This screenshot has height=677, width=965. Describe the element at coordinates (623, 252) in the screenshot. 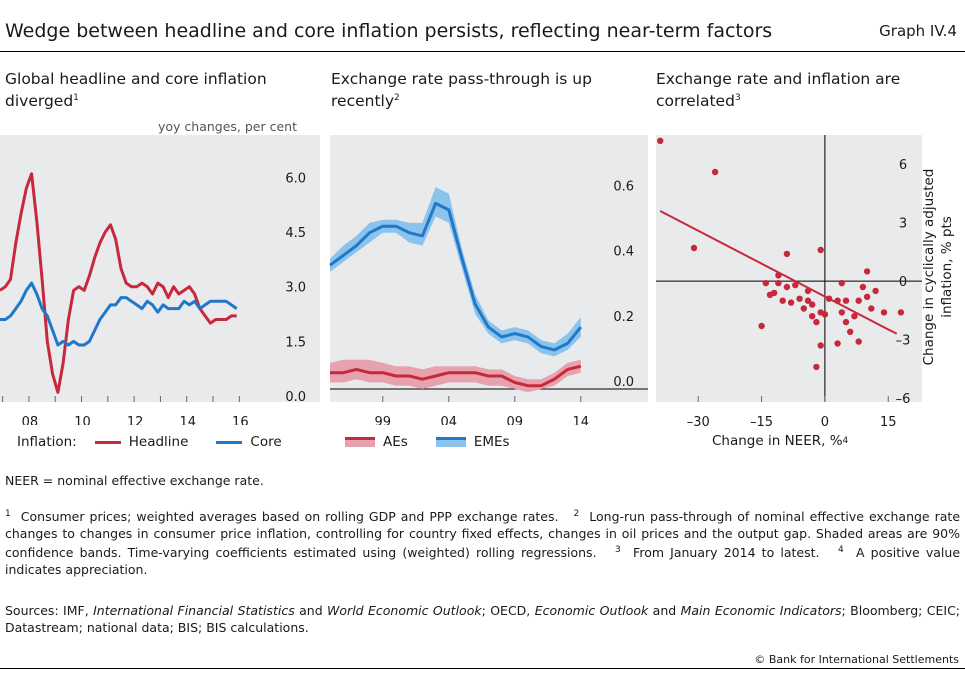

I see `y-tick-label: 0.4` at that location.